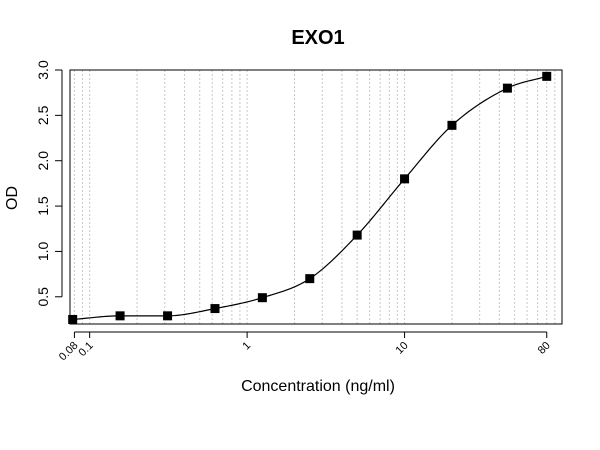 The image size is (600, 450). What do you see at coordinates (12, 198) in the screenshot?
I see `y-axis-label: OD` at bounding box center [12, 198].